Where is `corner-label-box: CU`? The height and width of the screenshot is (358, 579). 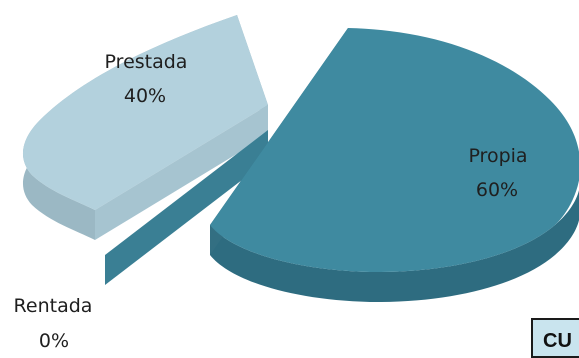
corner-label-box: CU is located at coordinates (555, 338).